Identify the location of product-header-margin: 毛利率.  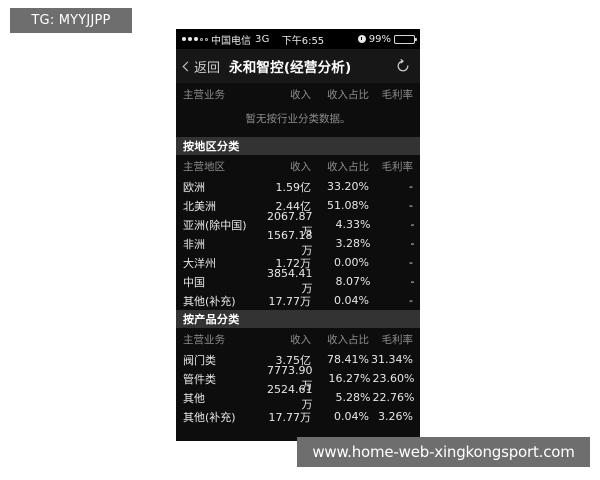
(397, 339).